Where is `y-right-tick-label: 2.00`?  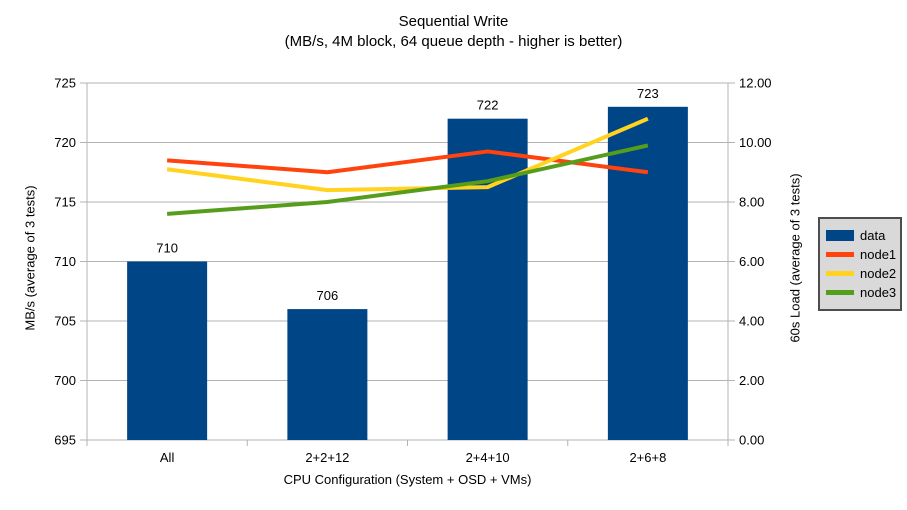 y-right-tick-label: 2.00 is located at coordinates (751, 380).